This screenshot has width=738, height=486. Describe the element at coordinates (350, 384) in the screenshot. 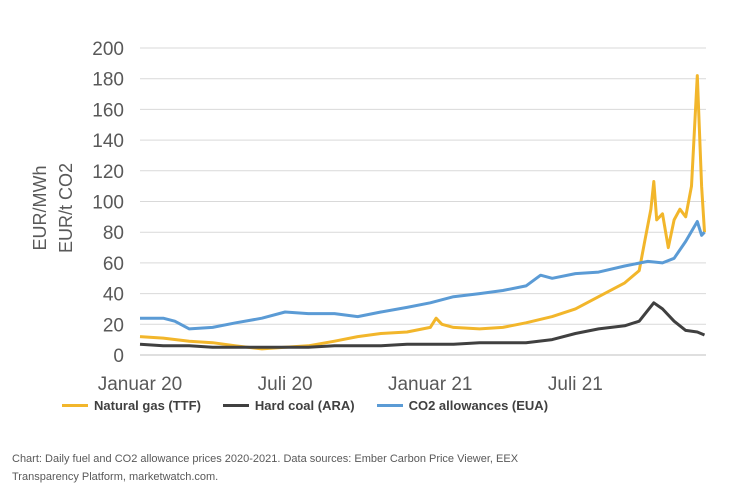

I see `x-tick-labels: Januar 20 Juli 20 Januar 21 Juli 21` at that location.